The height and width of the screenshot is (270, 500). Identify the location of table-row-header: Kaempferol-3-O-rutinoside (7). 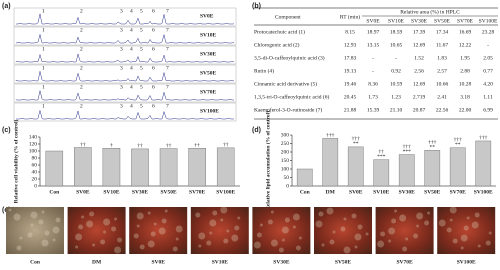
(288, 109).